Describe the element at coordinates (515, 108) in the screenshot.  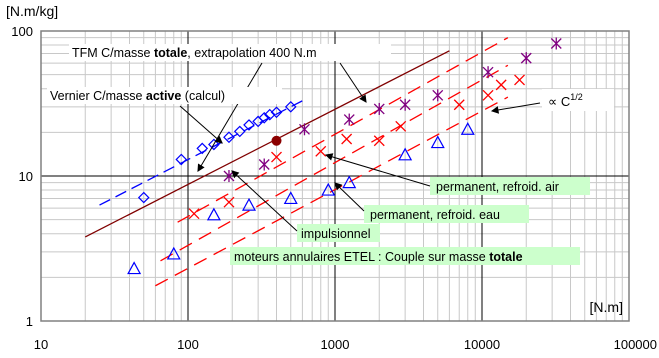
I see `sqrt-arrow` at that location.